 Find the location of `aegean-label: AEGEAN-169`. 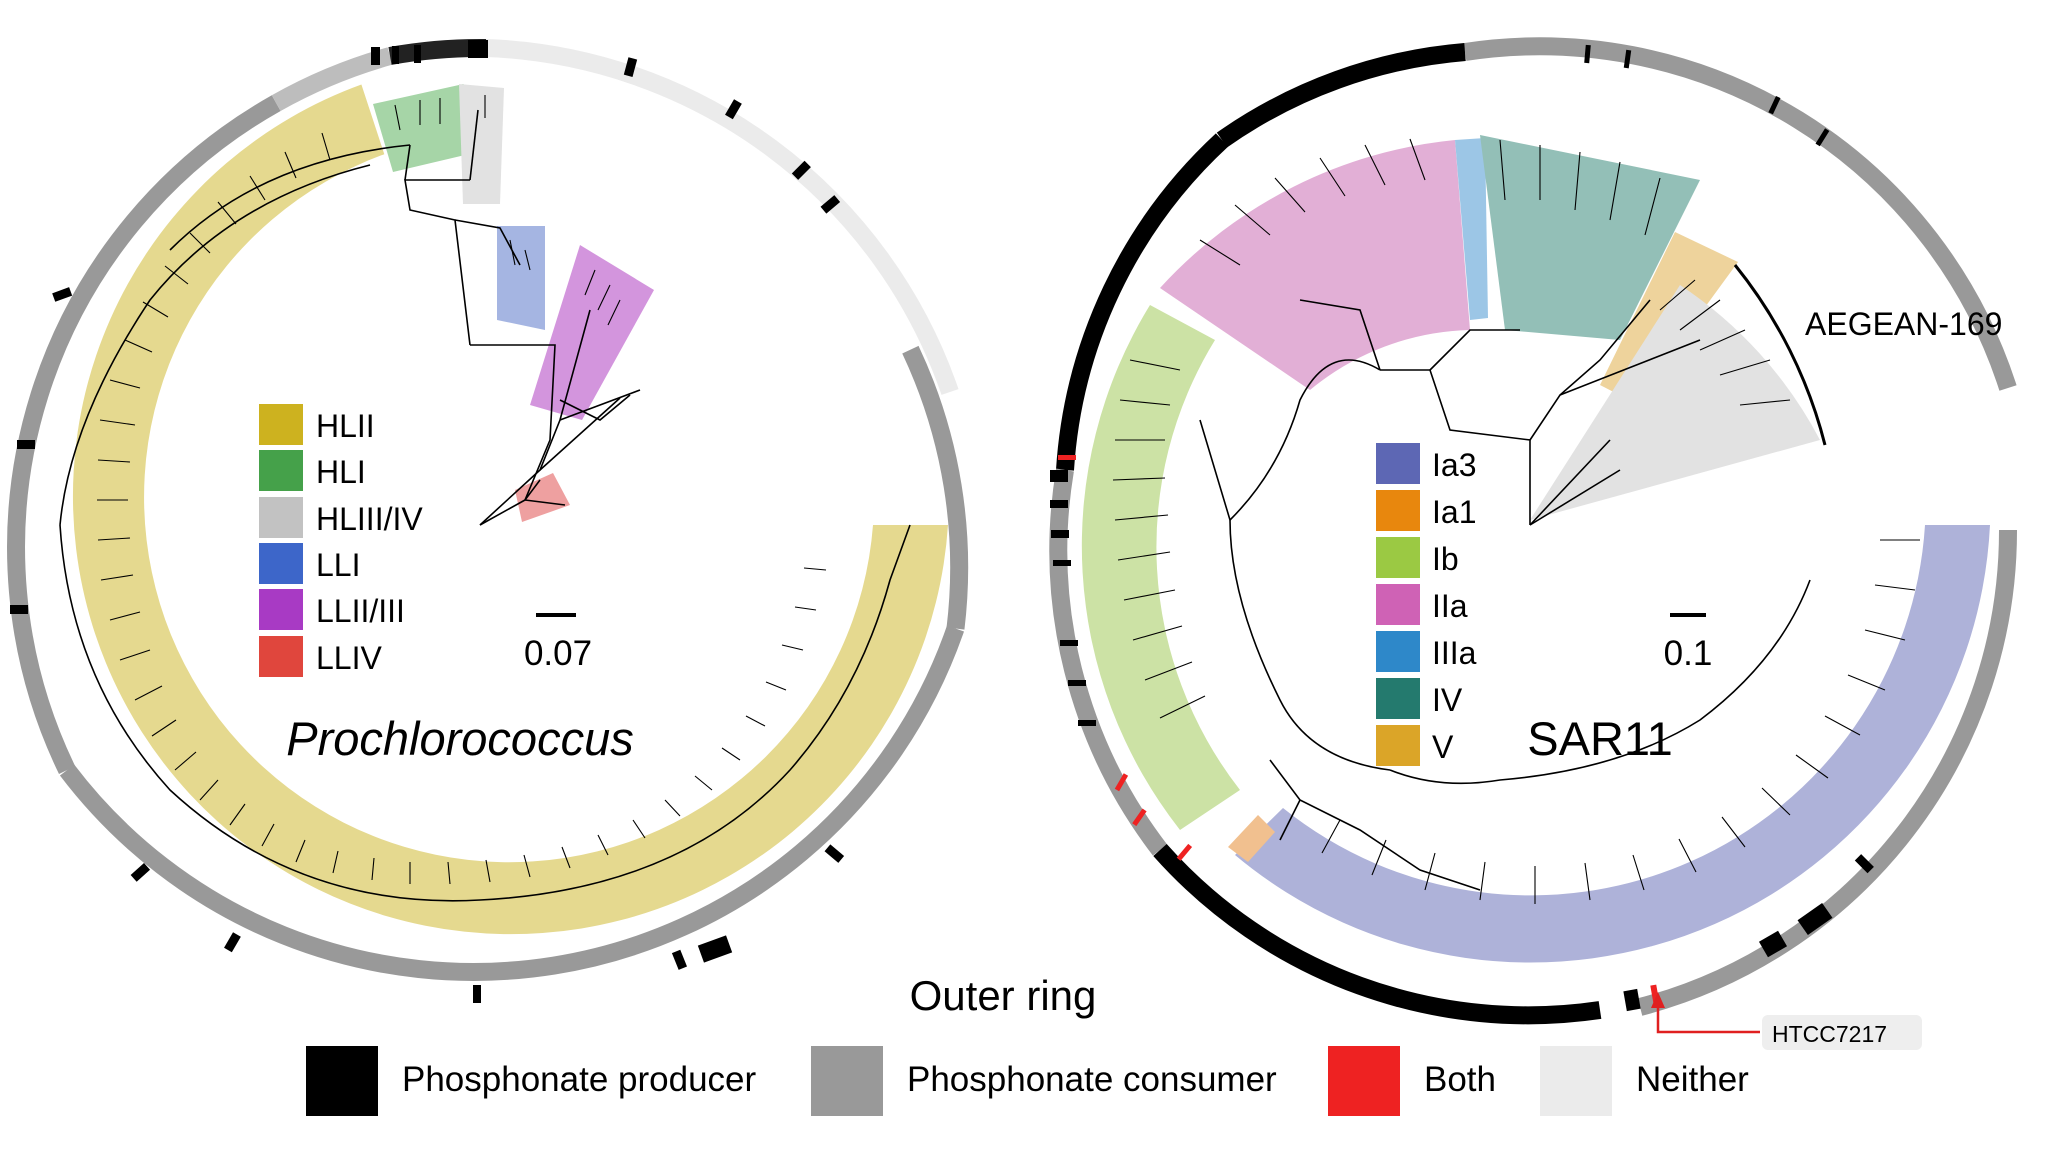

aegean-label: AEGEAN-169 is located at coordinates (1903, 324).